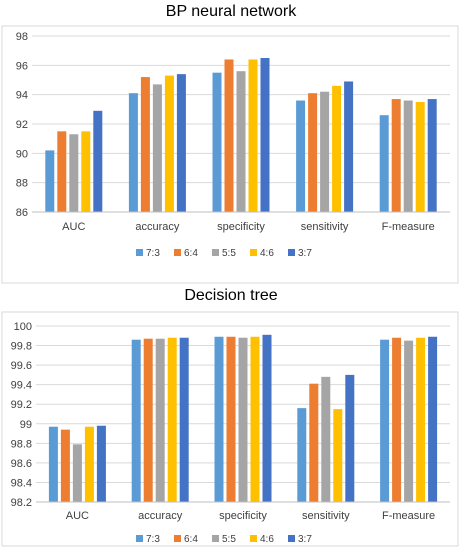 The width and height of the screenshot is (462, 550). I want to click on y-tick-label: 100, so click(23, 327).